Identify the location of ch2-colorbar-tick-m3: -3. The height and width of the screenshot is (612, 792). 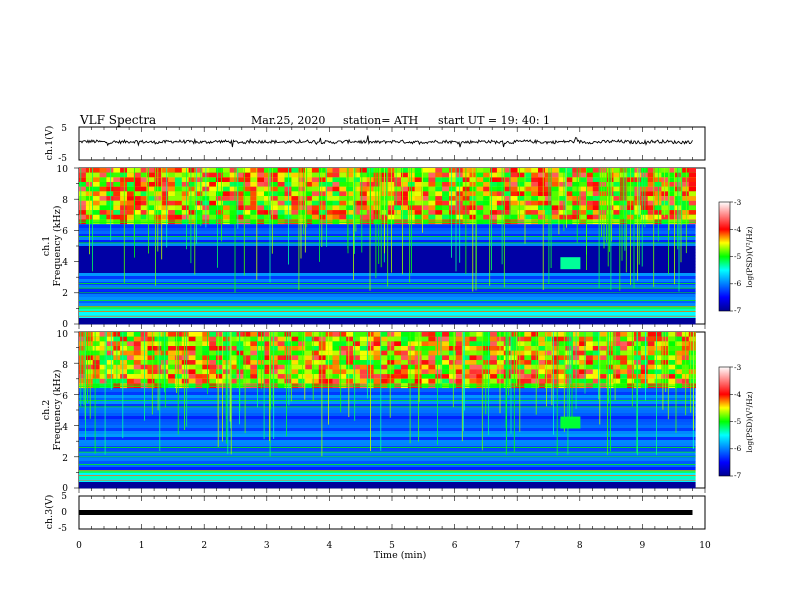
(738, 367).